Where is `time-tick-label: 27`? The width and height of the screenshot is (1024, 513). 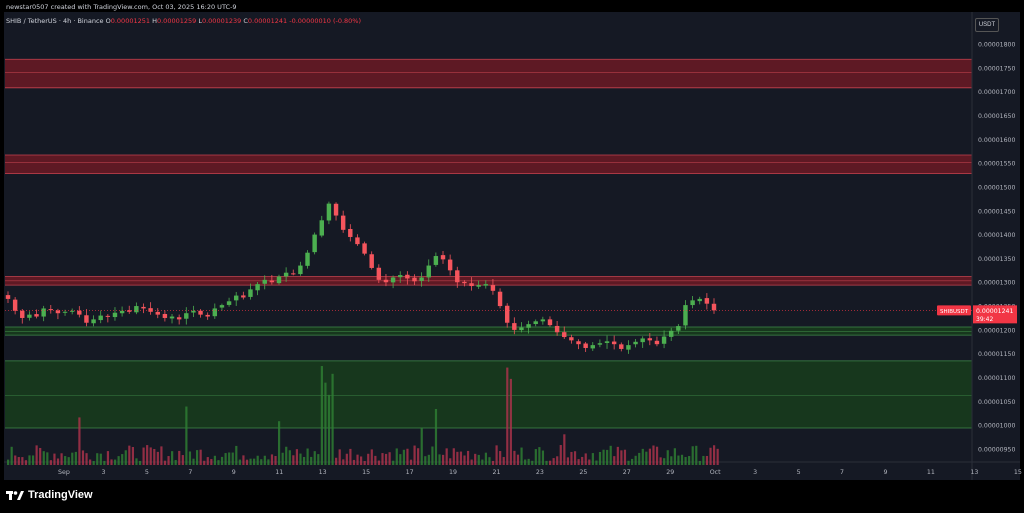 time-tick-label: 27 is located at coordinates (627, 472).